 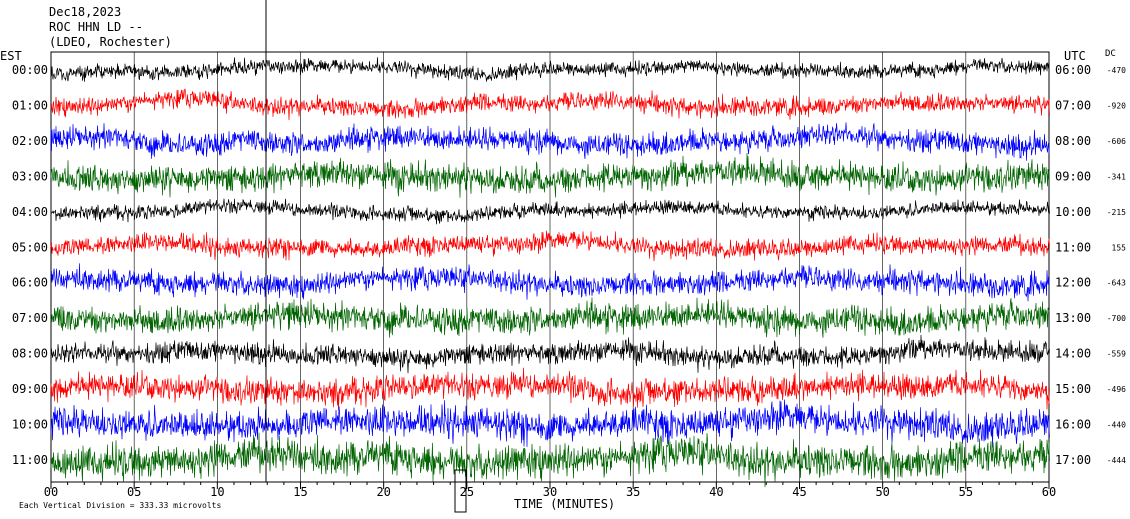 What do you see at coordinates (1073, 318) in the screenshot?
I see `utc-label: 13:00` at bounding box center [1073, 318].